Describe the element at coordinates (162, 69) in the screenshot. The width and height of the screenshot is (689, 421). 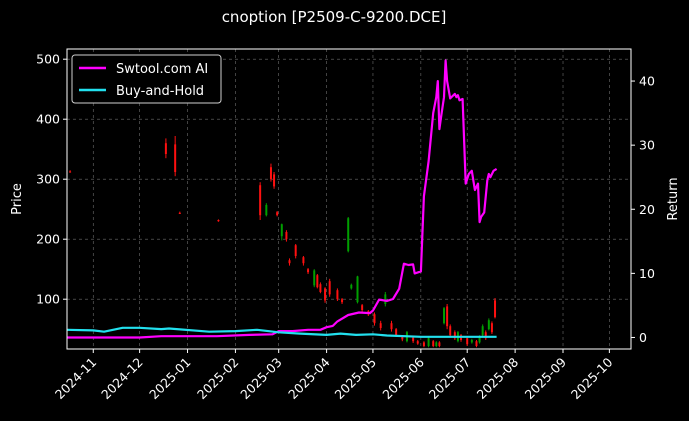
I see `legend-label-ai: Swtool.com AI` at that location.